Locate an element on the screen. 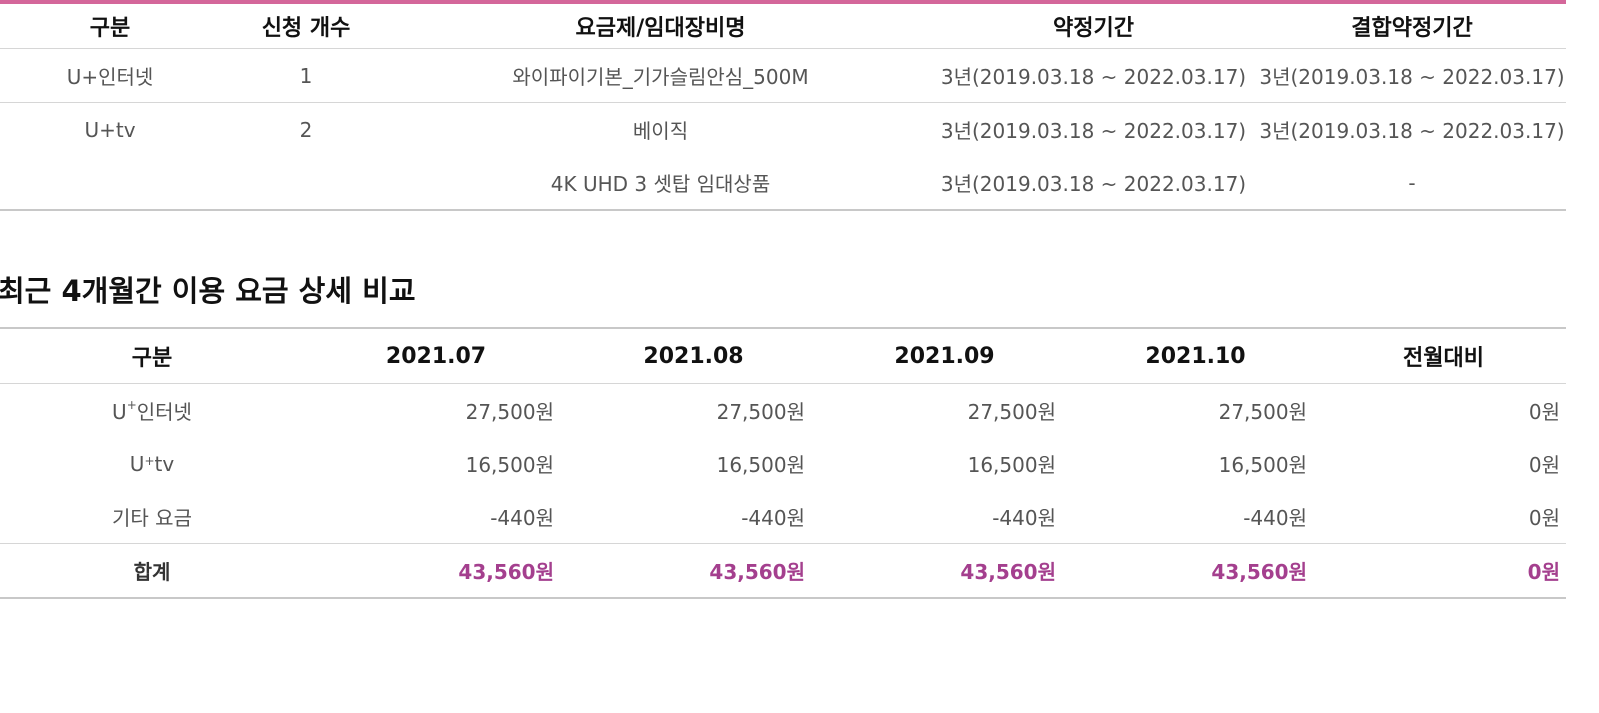  total-label: 합계 is located at coordinates (152, 571).